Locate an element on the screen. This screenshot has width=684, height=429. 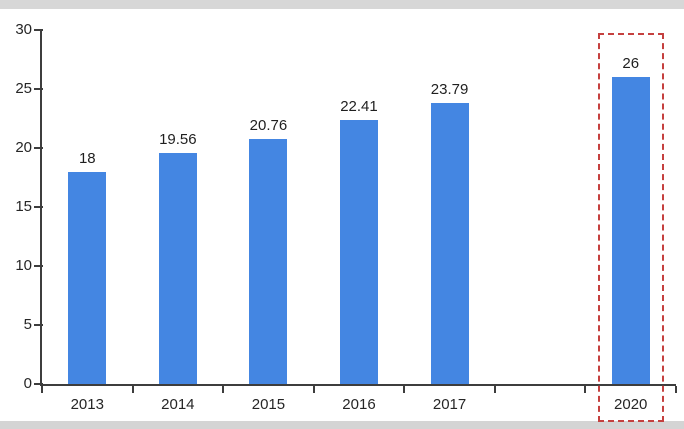
highlight-dashed-box is located at coordinates (630, 227).